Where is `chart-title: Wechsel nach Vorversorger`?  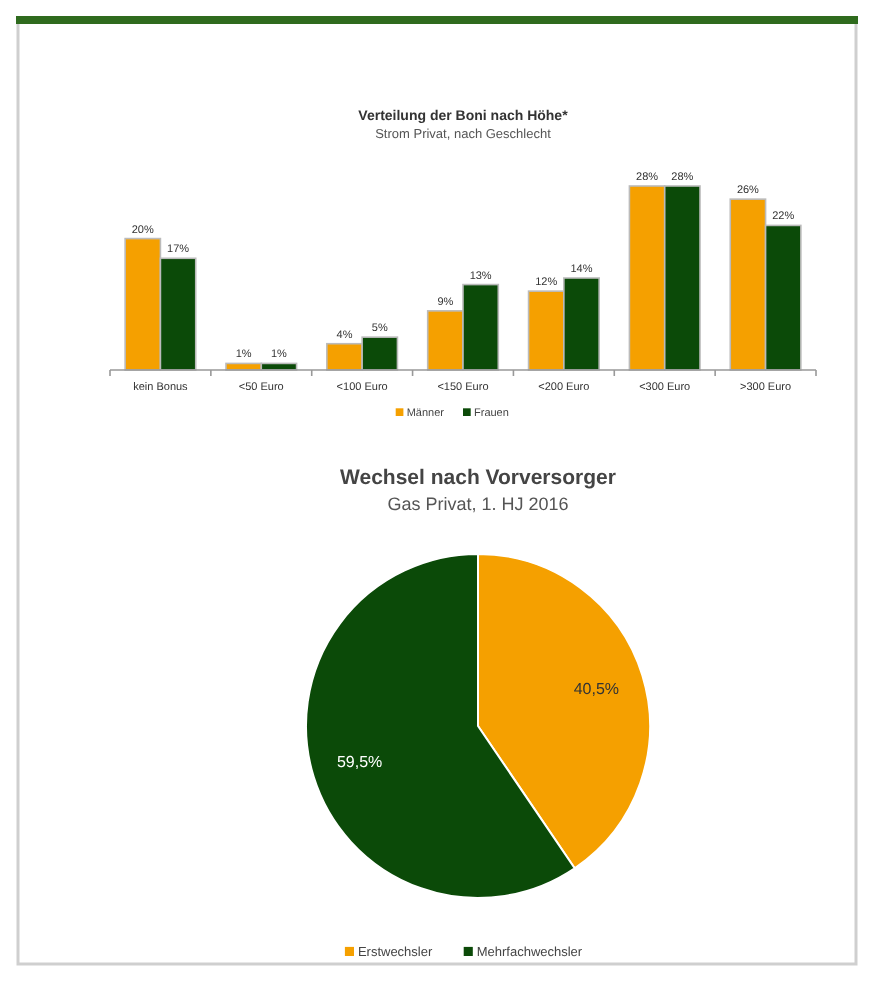
chart-title: Wechsel nach Vorversorger is located at coordinates (478, 478).